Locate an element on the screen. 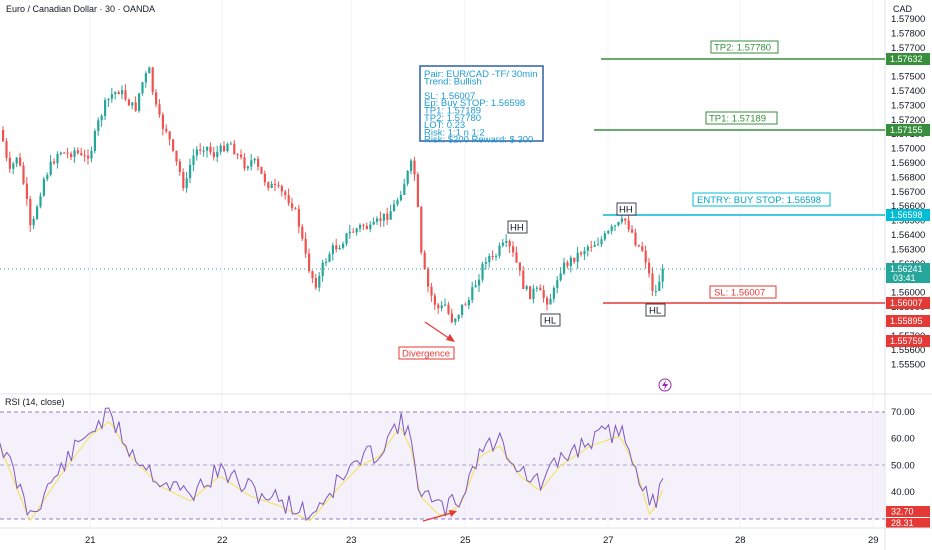 Image resolution: width=932 pixels, height=550 pixels. rsi-tick: 60.00 is located at coordinates (903, 439).